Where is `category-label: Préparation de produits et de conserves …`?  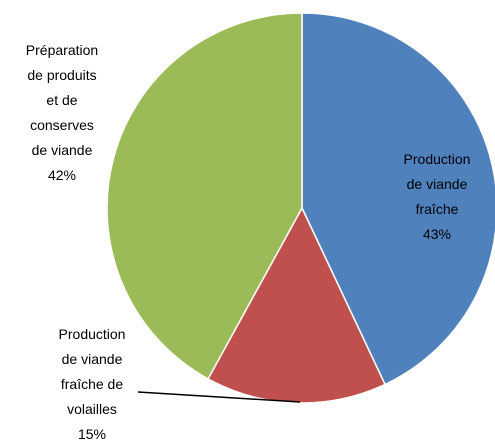
category-label: Préparation de produits et de conserves … is located at coordinates (62, 100).